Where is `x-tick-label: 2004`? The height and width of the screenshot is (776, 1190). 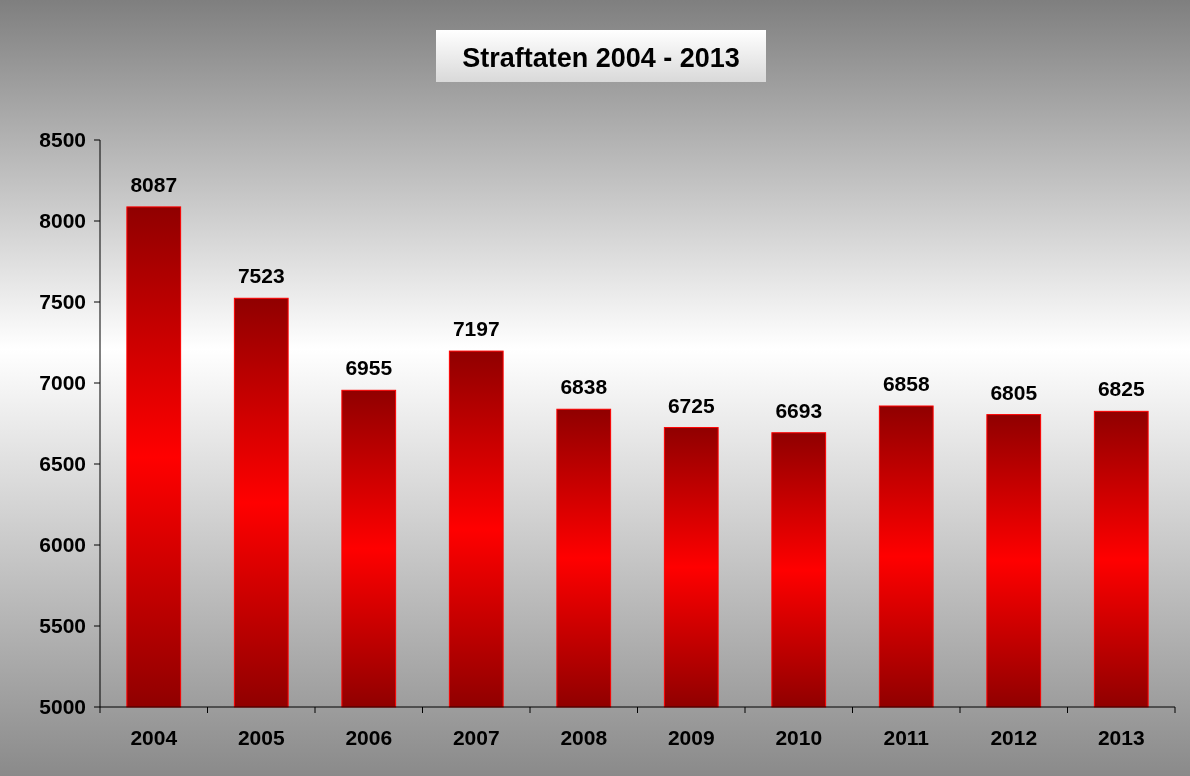 x-tick-label: 2004 is located at coordinates (154, 737).